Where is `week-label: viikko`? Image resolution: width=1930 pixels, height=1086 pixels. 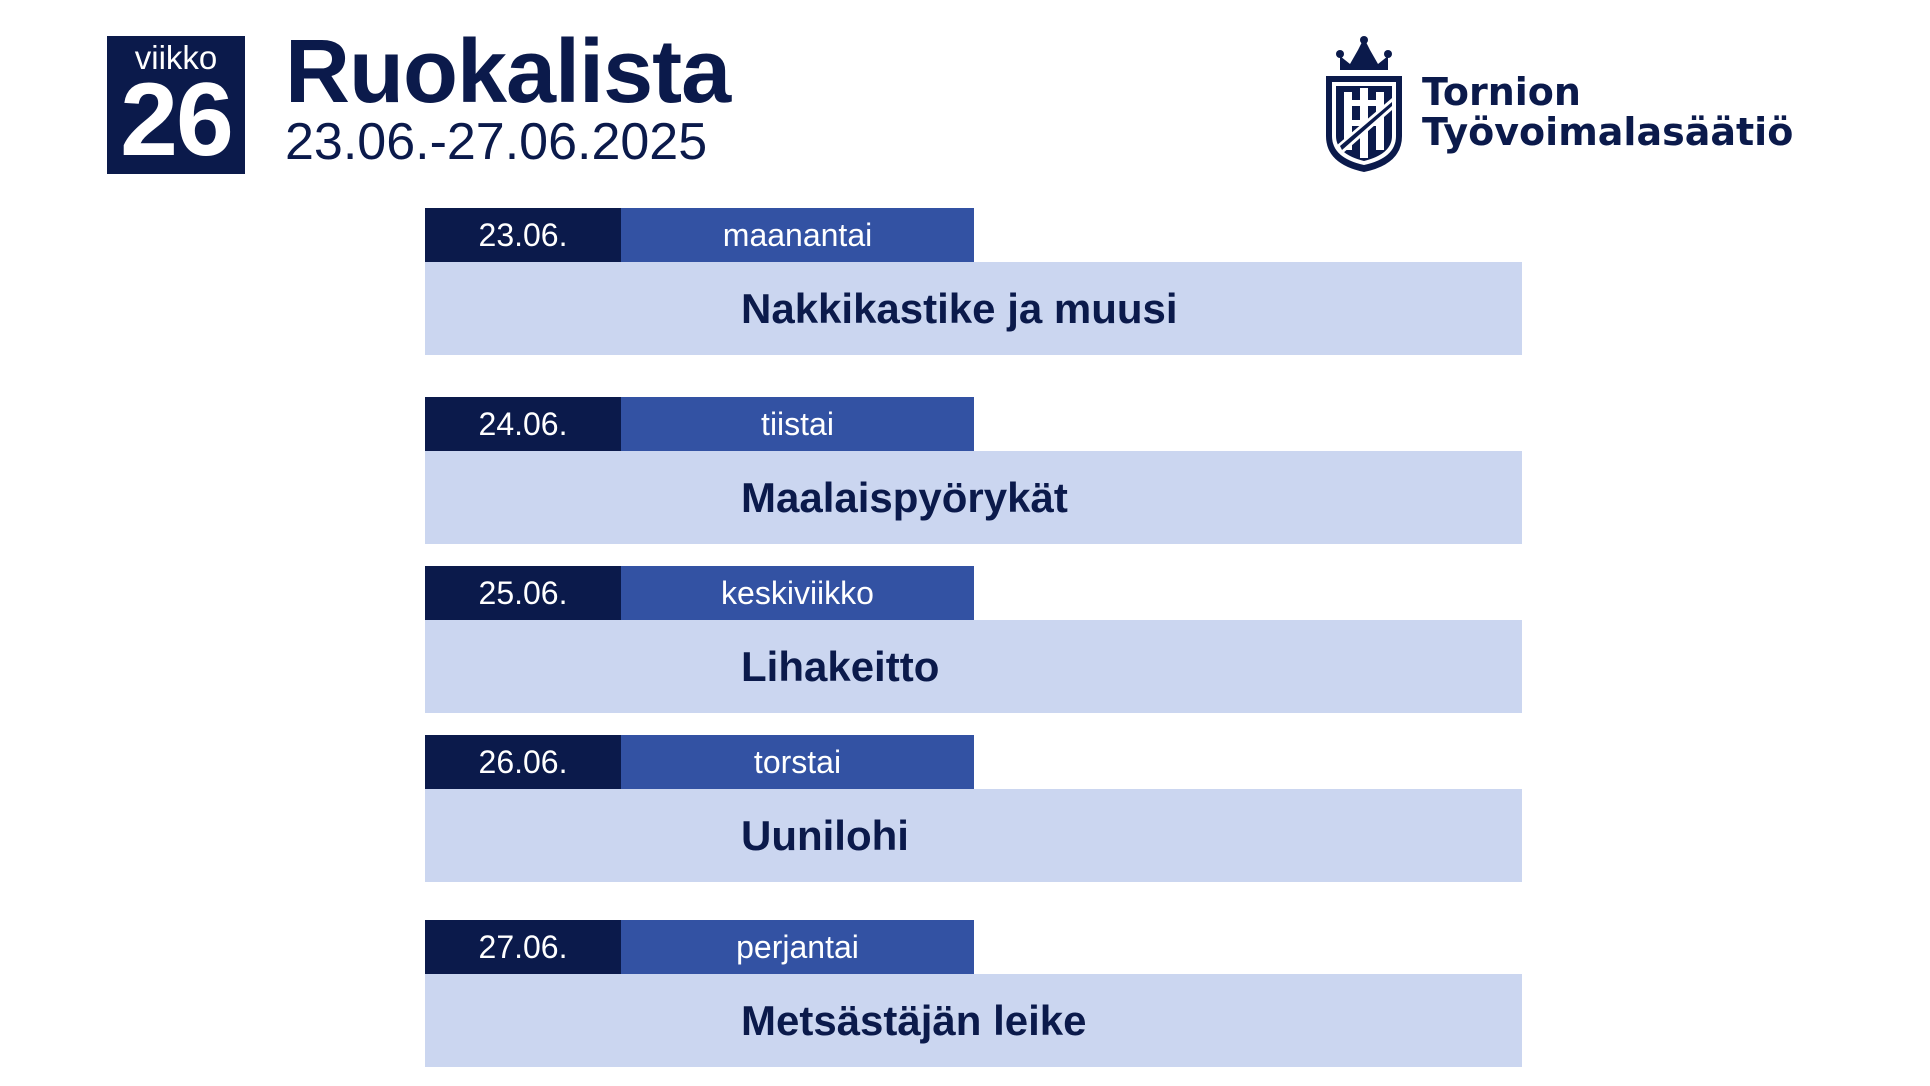 week-label: viikko is located at coordinates (176, 57).